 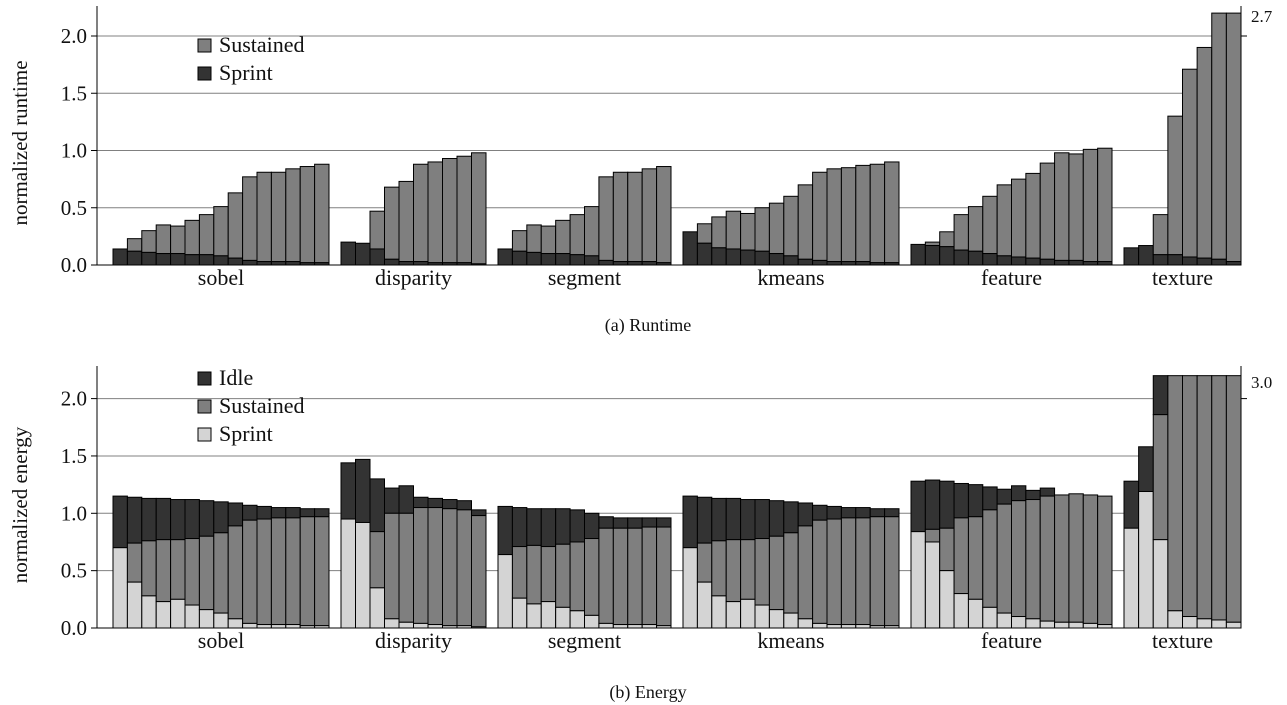 I want to click on runtime-y-tick-label: 1.0, so click(x=74, y=151).